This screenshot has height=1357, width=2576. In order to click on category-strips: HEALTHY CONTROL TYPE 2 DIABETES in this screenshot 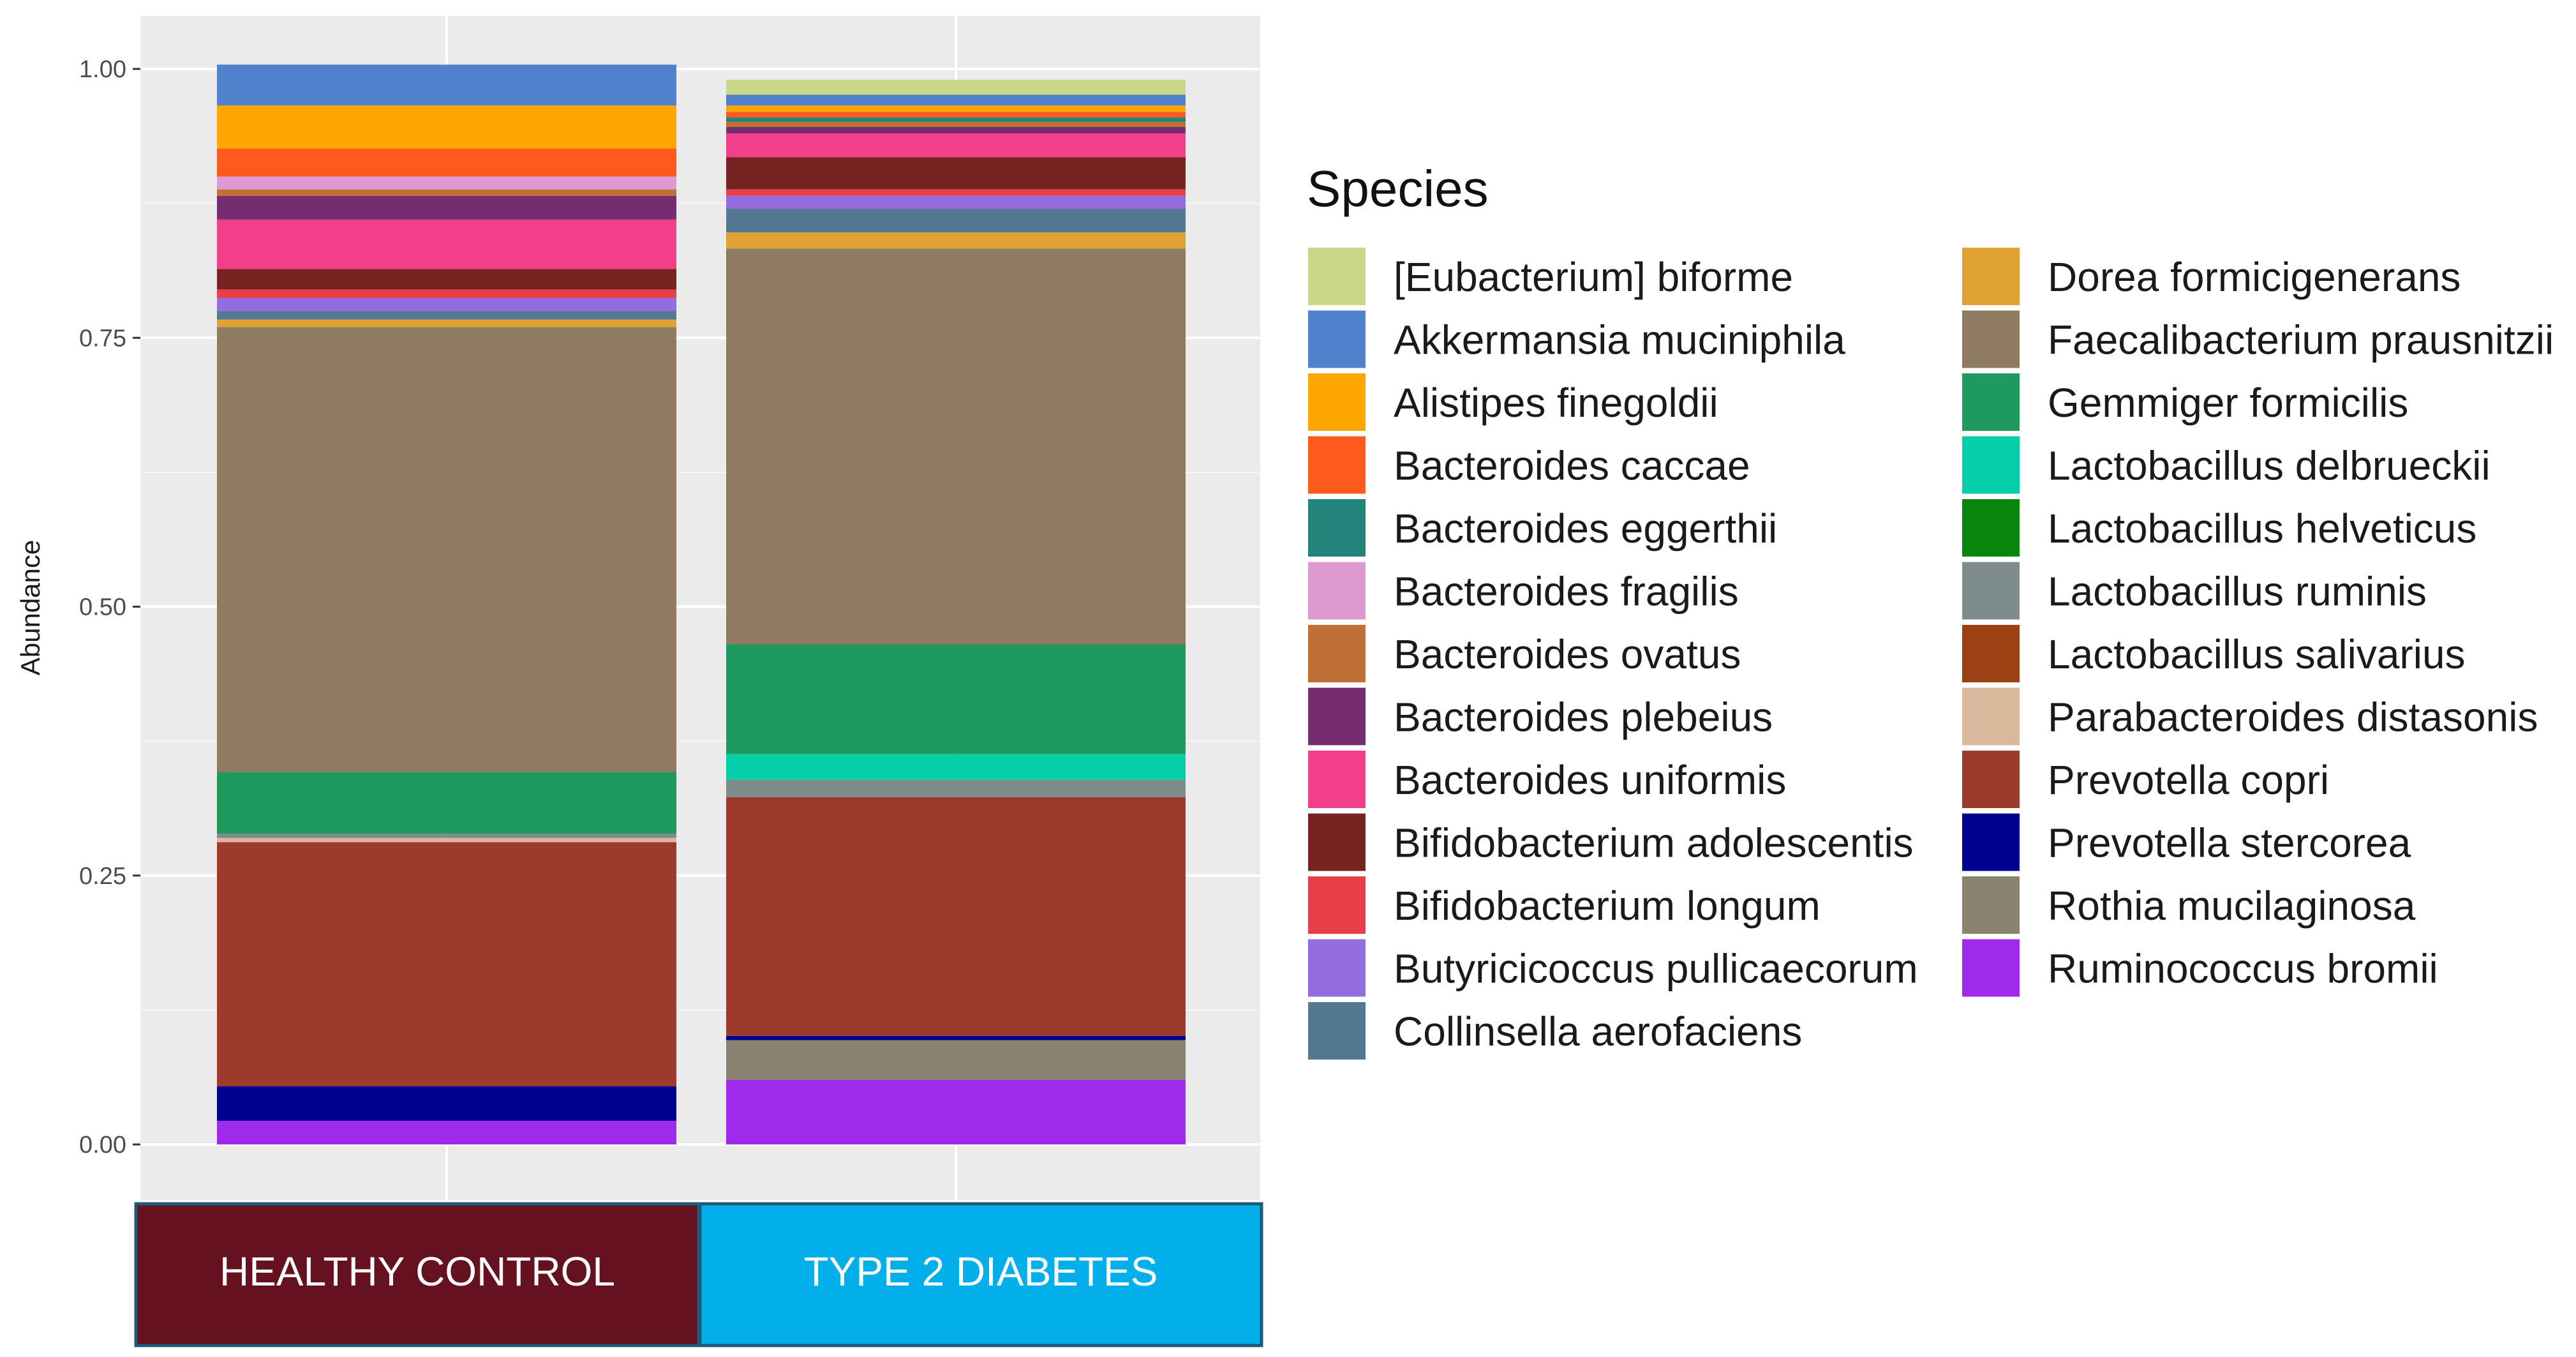, I will do `click(698, 1274)`.